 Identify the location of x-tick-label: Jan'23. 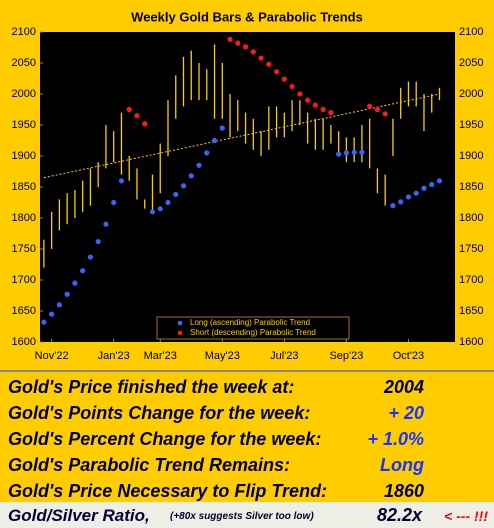
(114, 356).